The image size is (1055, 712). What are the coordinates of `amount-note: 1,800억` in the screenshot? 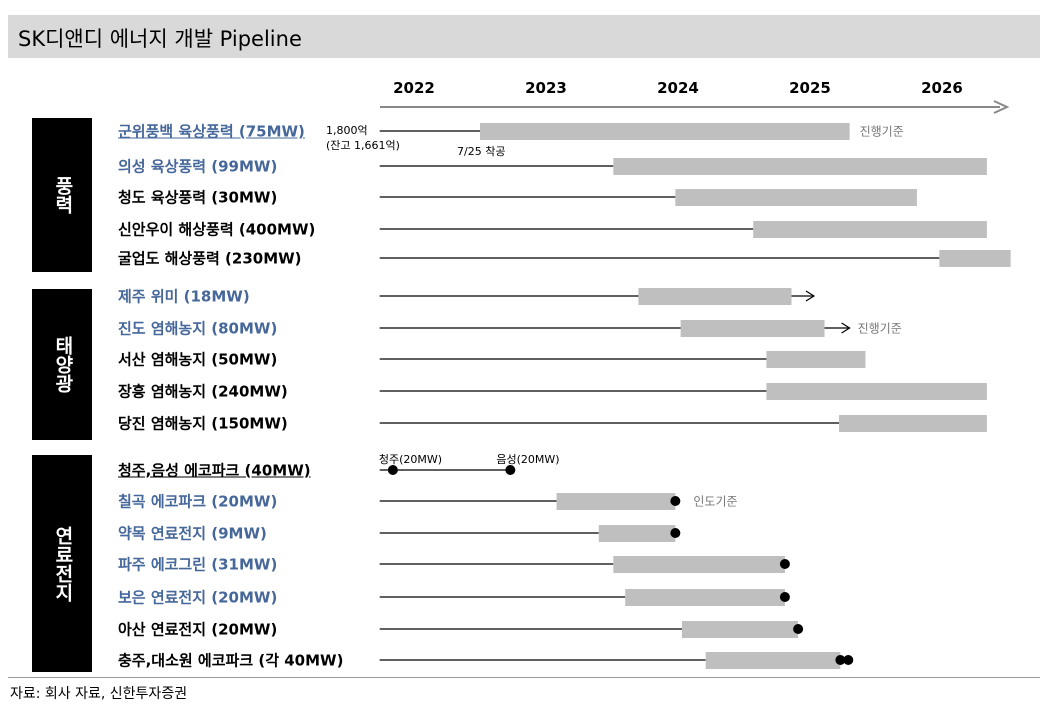 It's located at (347, 130).